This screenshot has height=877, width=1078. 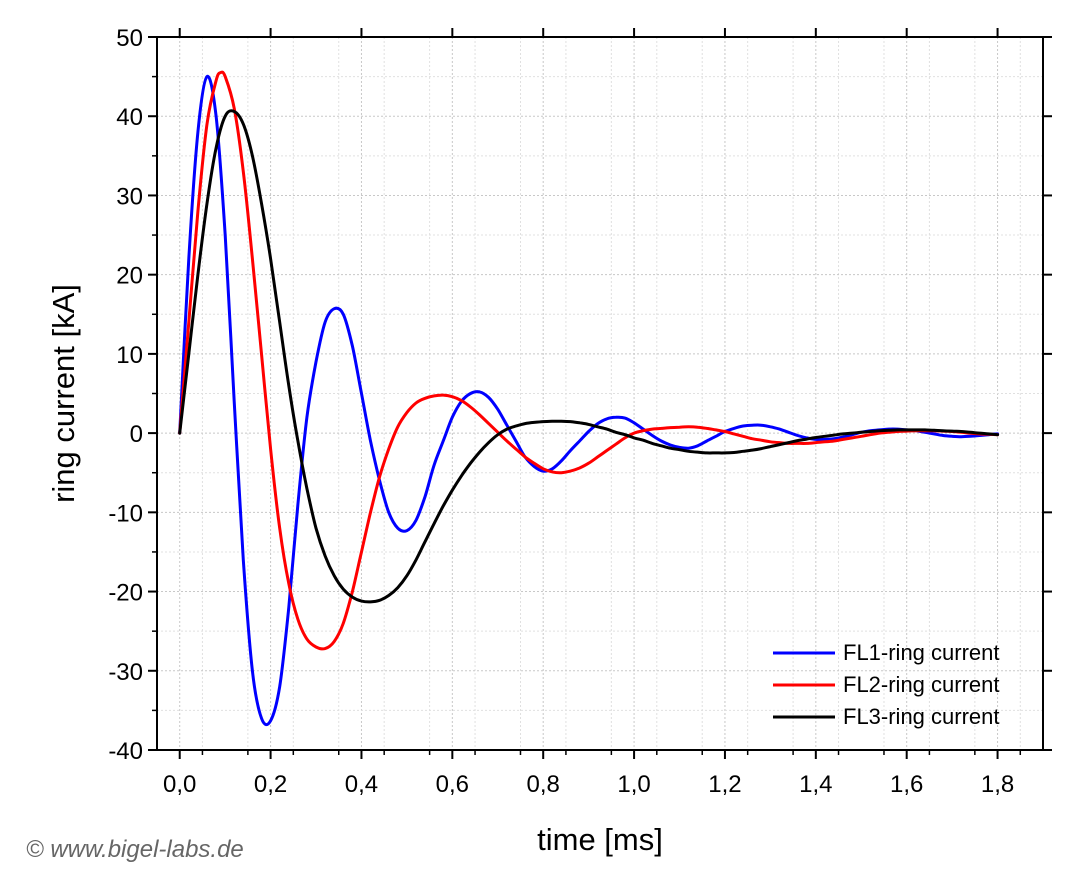 I want to click on y-tick-label: 40, so click(x=129, y=117).